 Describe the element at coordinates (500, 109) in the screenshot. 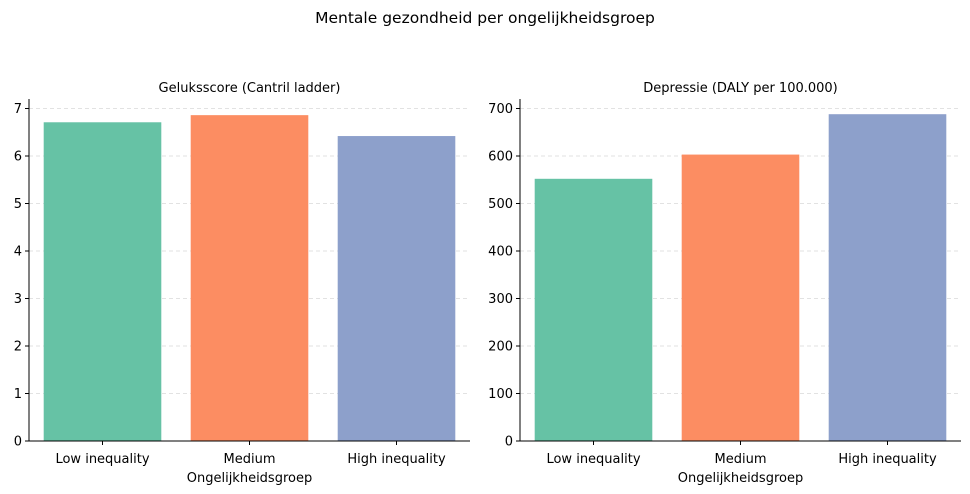

I see `chart2-ytick-label-7: 700` at that location.